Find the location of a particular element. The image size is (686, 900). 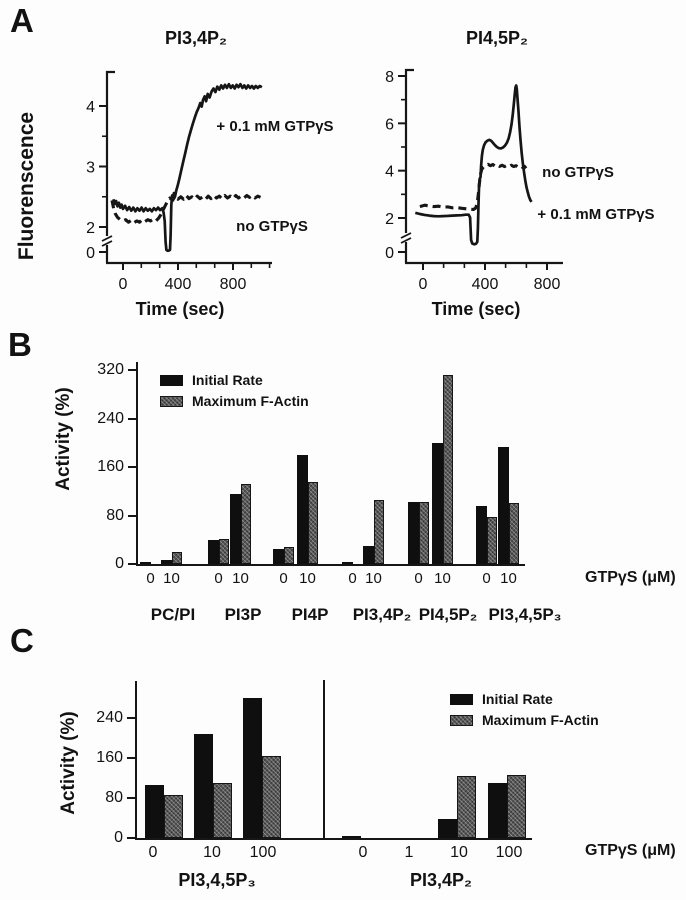

panel-c-label: C is located at coordinates (22, 640).